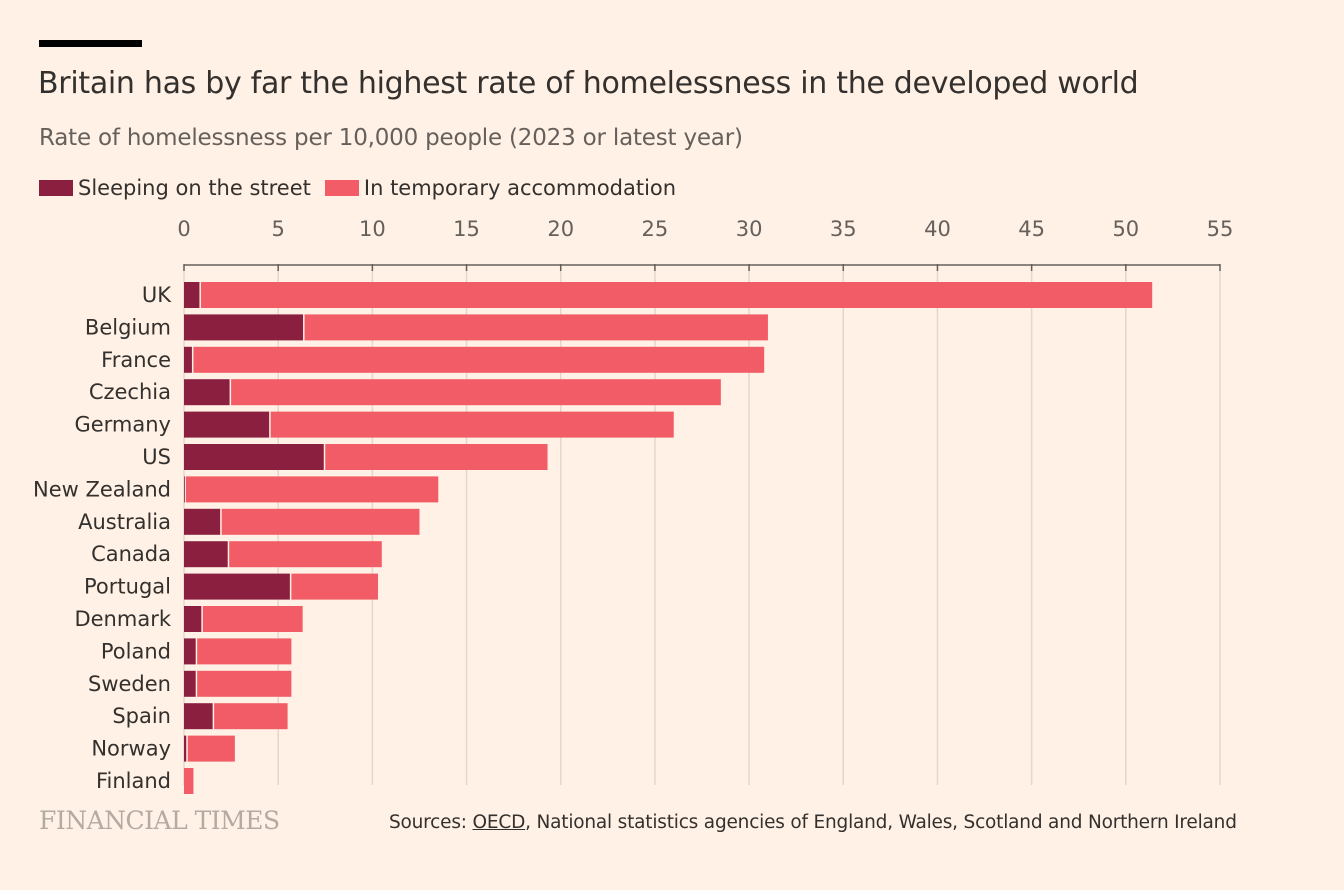 The height and width of the screenshot is (890, 1344). Describe the element at coordinates (136, 651) in the screenshot. I see `category-label: Poland` at that location.